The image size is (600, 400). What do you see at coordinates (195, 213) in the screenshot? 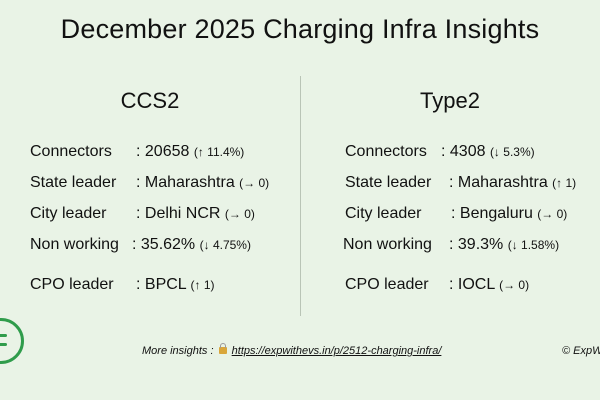
I see `ccs2-city-leader-value: : Delhi NCR (→ 0)` at bounding box center [195, 213].